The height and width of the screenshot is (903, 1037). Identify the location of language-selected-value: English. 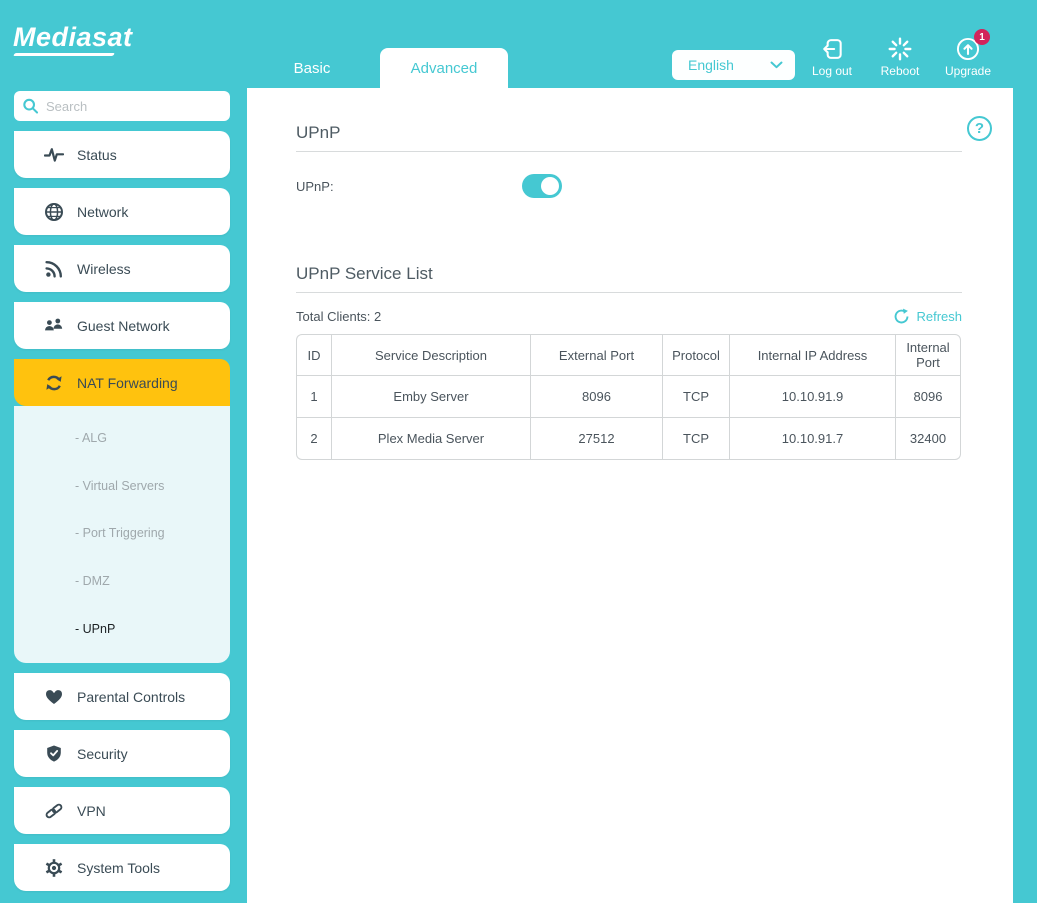
(711, 65).